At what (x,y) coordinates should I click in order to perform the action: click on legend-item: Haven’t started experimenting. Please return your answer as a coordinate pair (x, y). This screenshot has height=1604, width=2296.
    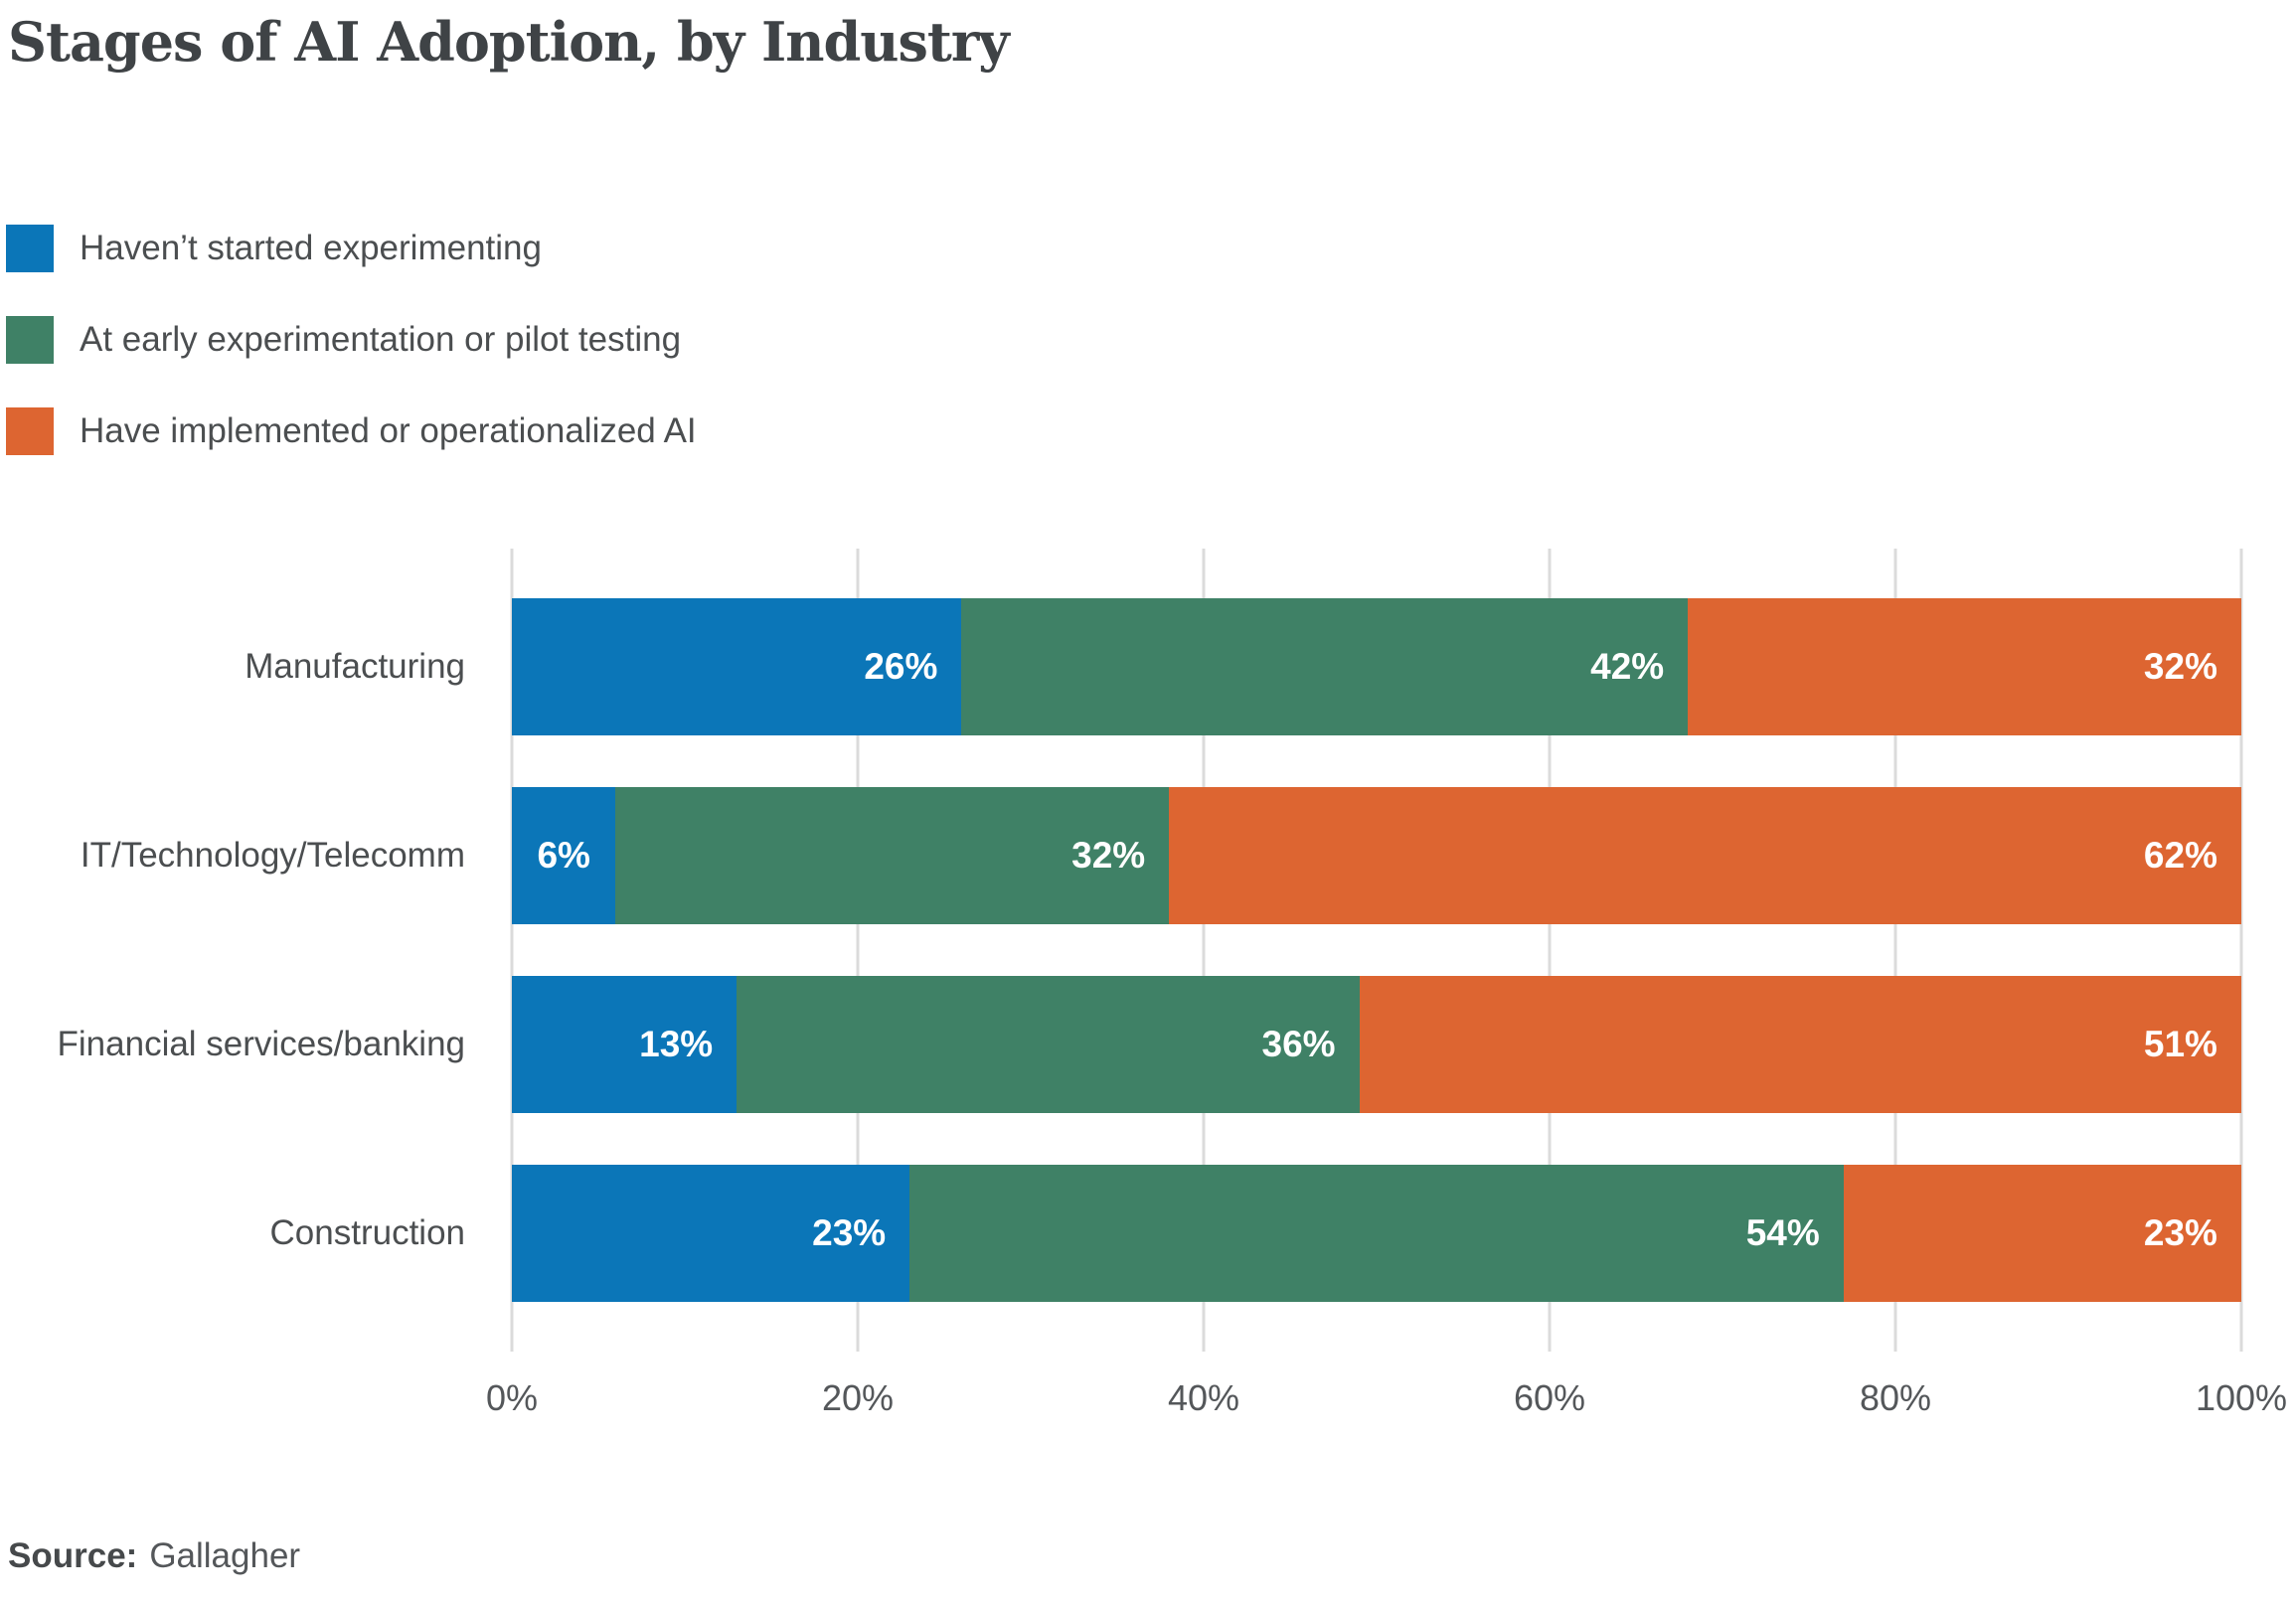
    Looking at the image, I should click on (351, 248).